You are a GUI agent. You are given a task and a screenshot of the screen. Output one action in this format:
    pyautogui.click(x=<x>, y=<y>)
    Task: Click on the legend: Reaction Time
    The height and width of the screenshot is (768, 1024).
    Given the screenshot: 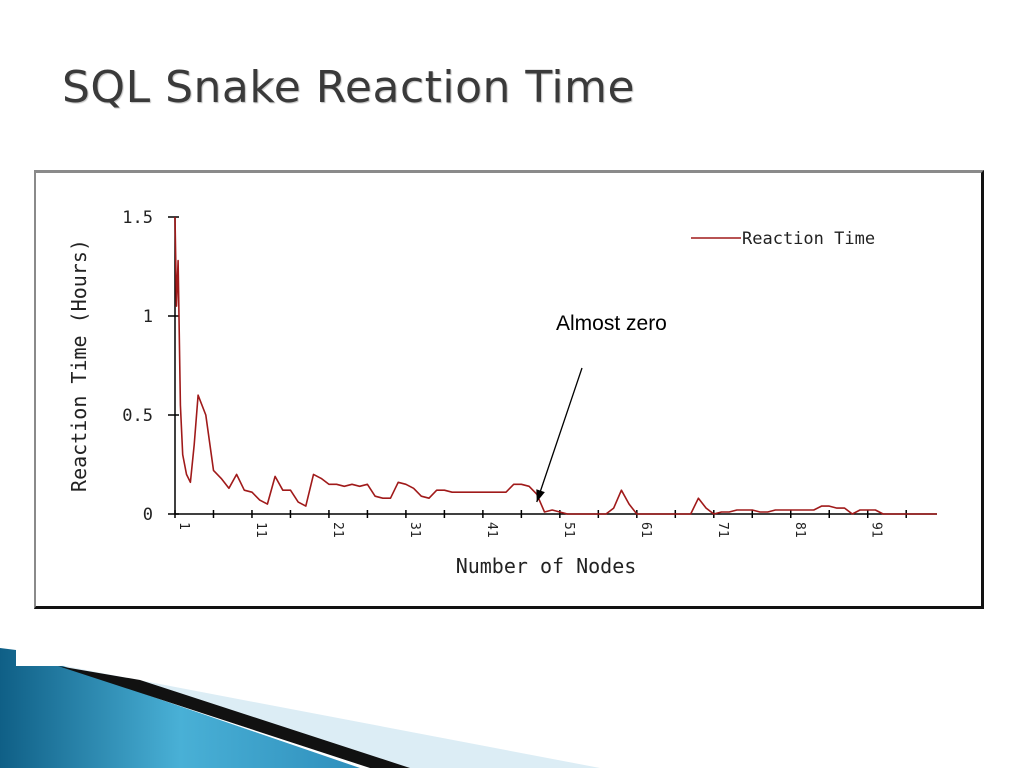 What is the action you would take?
    pyautogui.click(x=783, y=239)
    